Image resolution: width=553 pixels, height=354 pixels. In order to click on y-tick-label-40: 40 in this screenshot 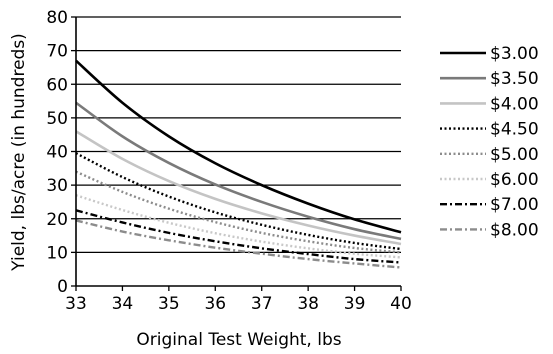, I will do `click(57, 153)`.